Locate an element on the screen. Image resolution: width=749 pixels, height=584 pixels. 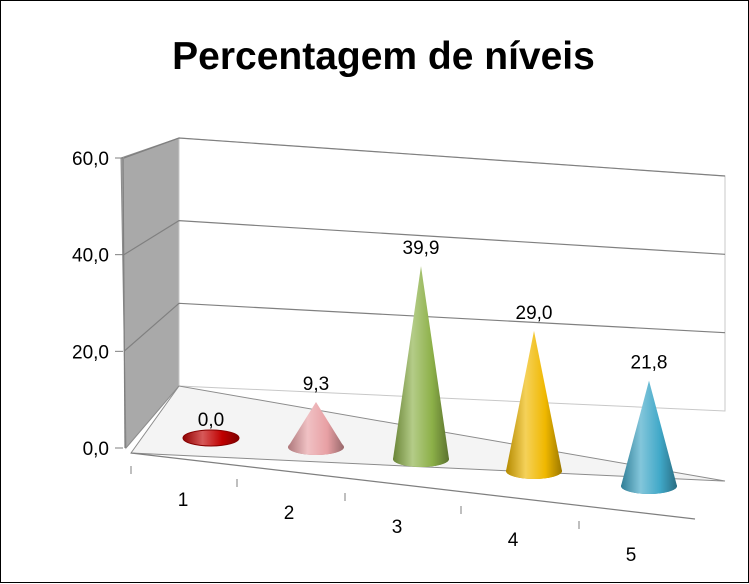
data-label-4: 29,0 is located at coordinates (534, 313).